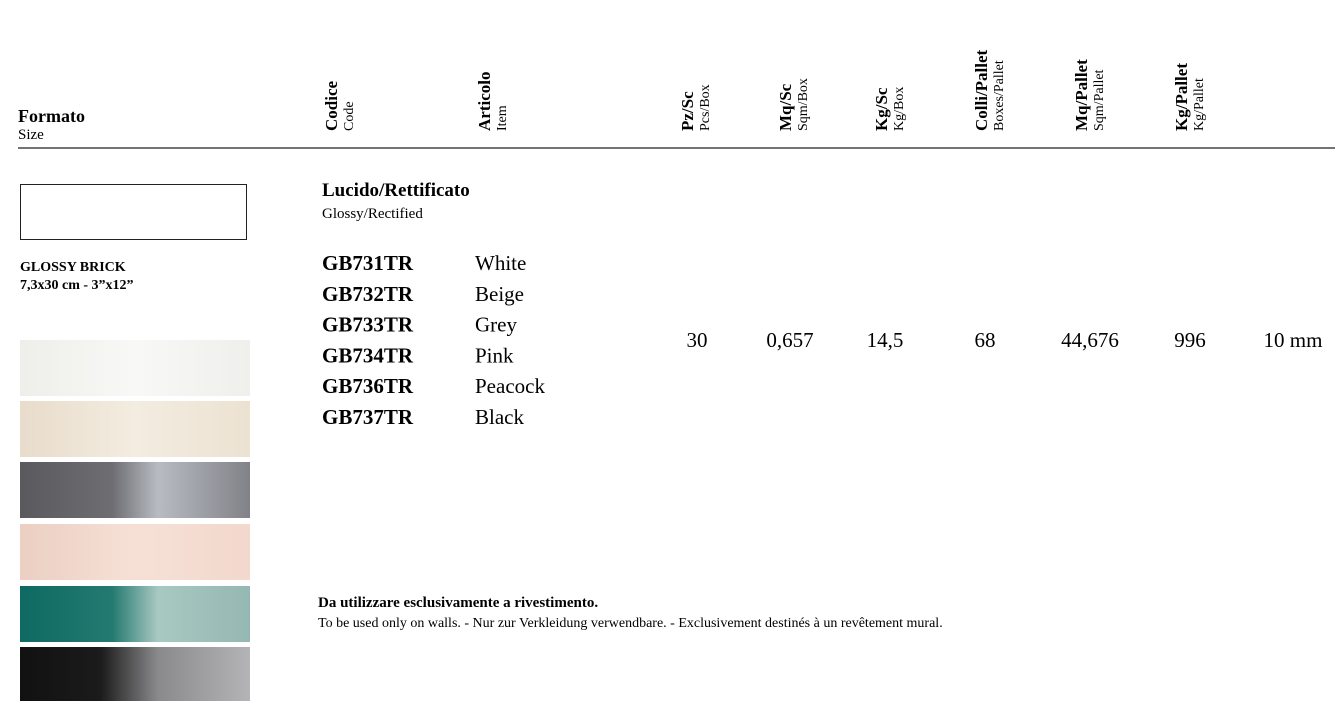  Describe the element at coordinates (985, 340) in the screenshot. I see `value: 68` at that location.